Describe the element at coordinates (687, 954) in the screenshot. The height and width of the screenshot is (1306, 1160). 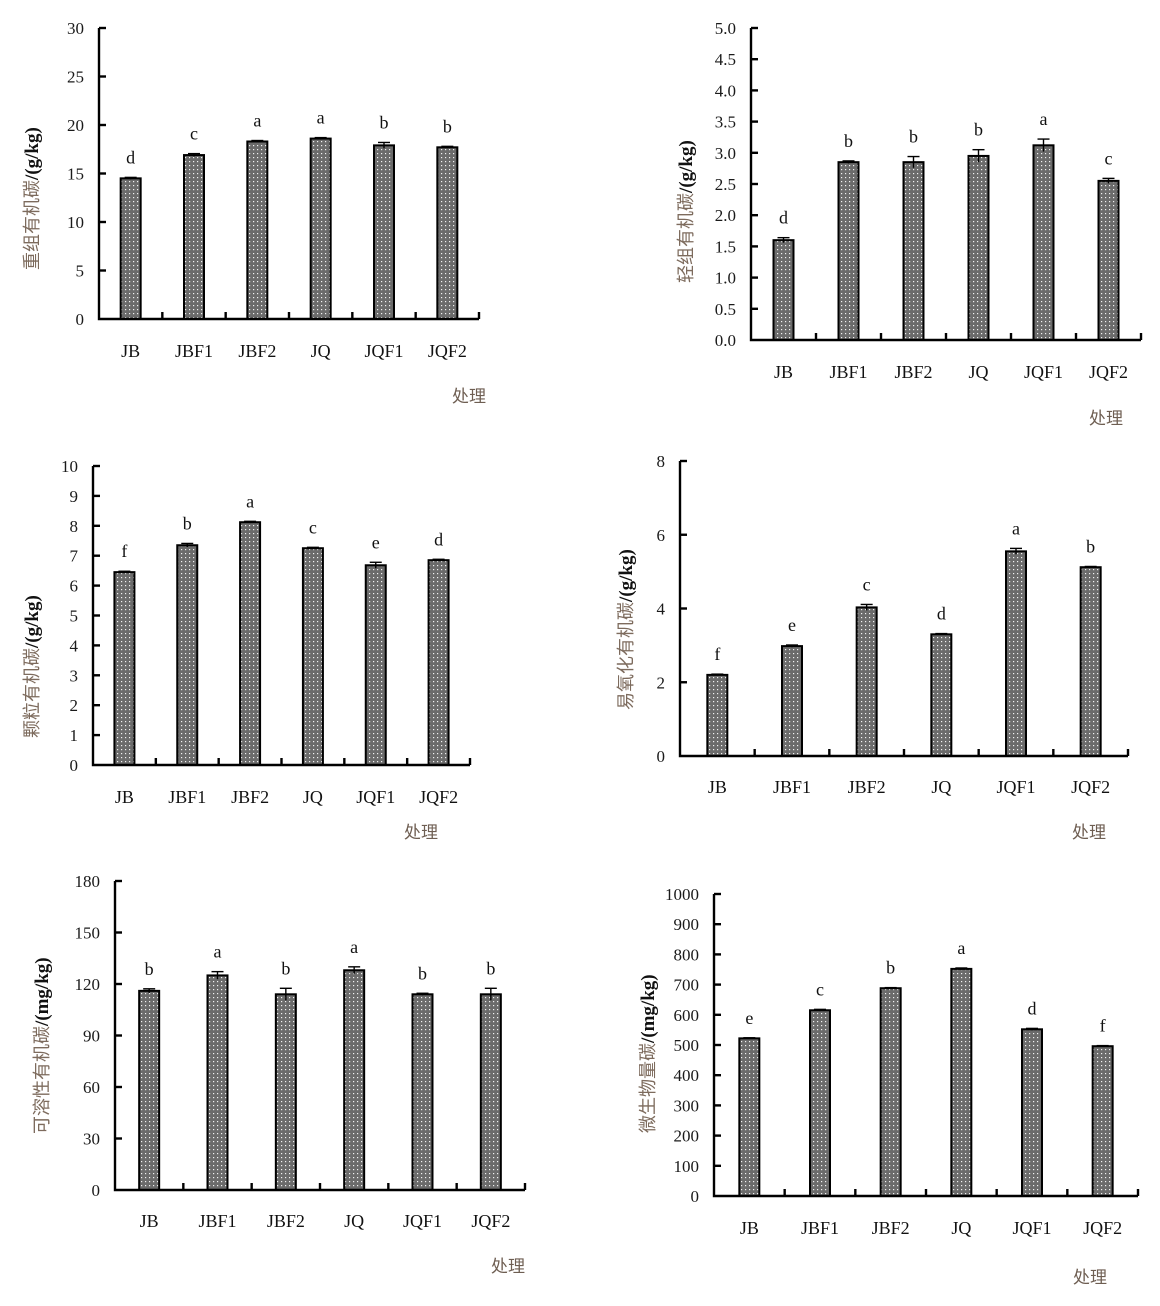
I see `y-tick-label: 800` at that location.